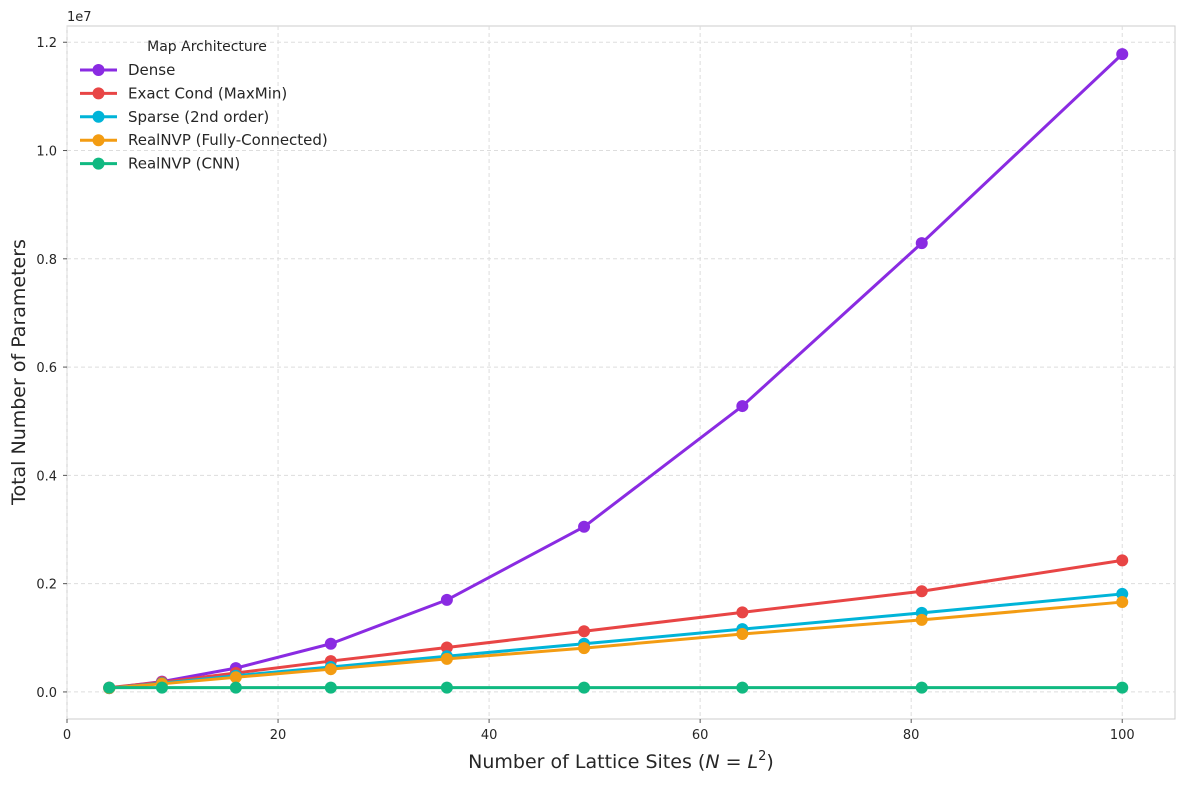 Image resolution: width=1185 pixels, height=785 pixels. I want to click on x-tick-label: 80, so click(911, 735).